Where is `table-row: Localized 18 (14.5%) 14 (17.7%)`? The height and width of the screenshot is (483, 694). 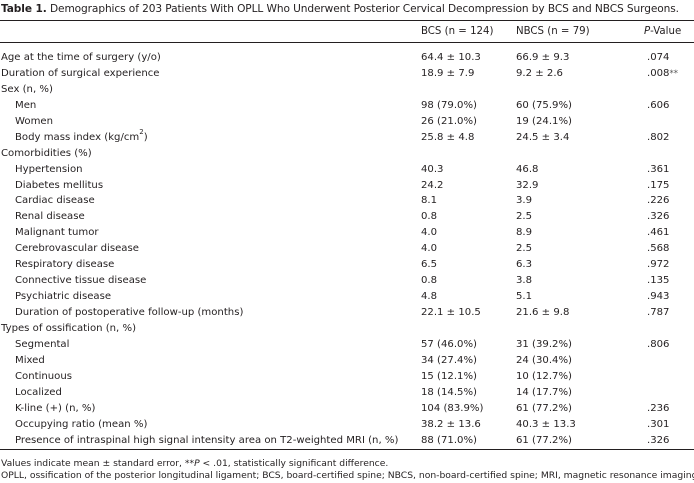
table-row: Localized 18 (14.5%) 14 (17.7%) is located at coordinates (347, 393).